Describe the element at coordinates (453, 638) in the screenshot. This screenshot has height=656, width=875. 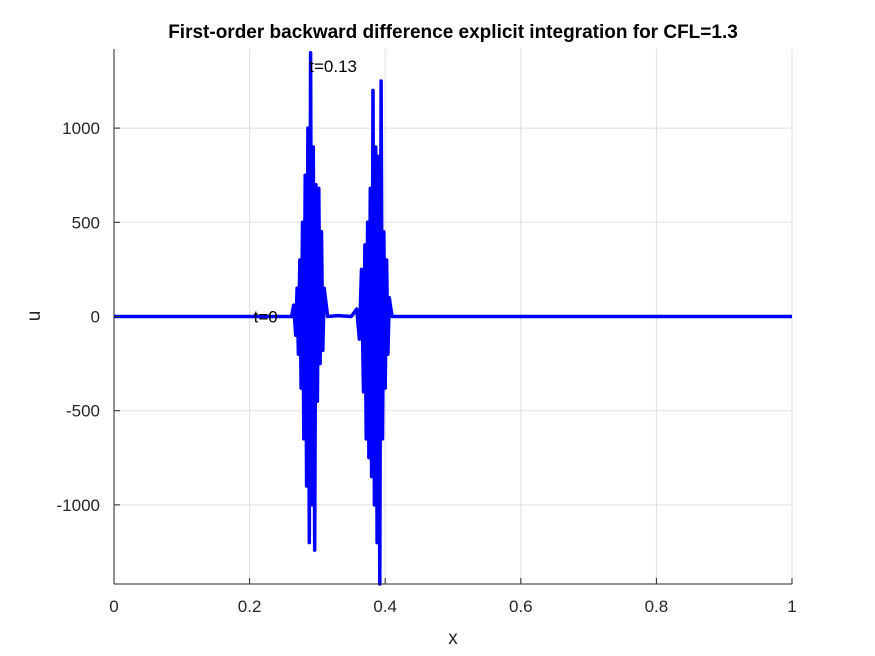
I see `x-axis-label: x` at that location.